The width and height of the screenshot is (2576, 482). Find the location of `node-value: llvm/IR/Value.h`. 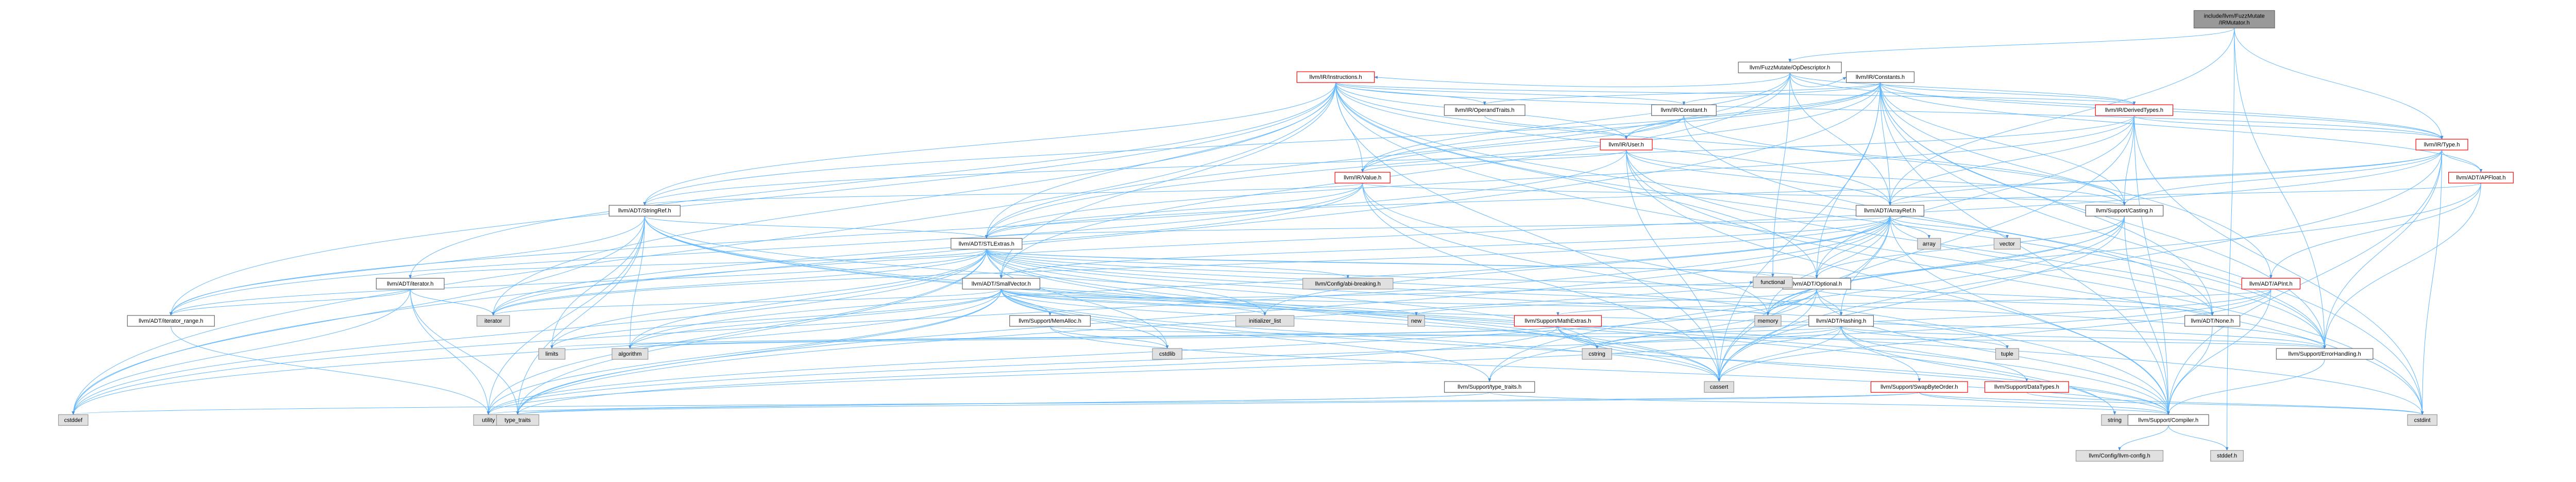

node-value: llvm/IR/Value.h is located at coordinates (1362, 178).